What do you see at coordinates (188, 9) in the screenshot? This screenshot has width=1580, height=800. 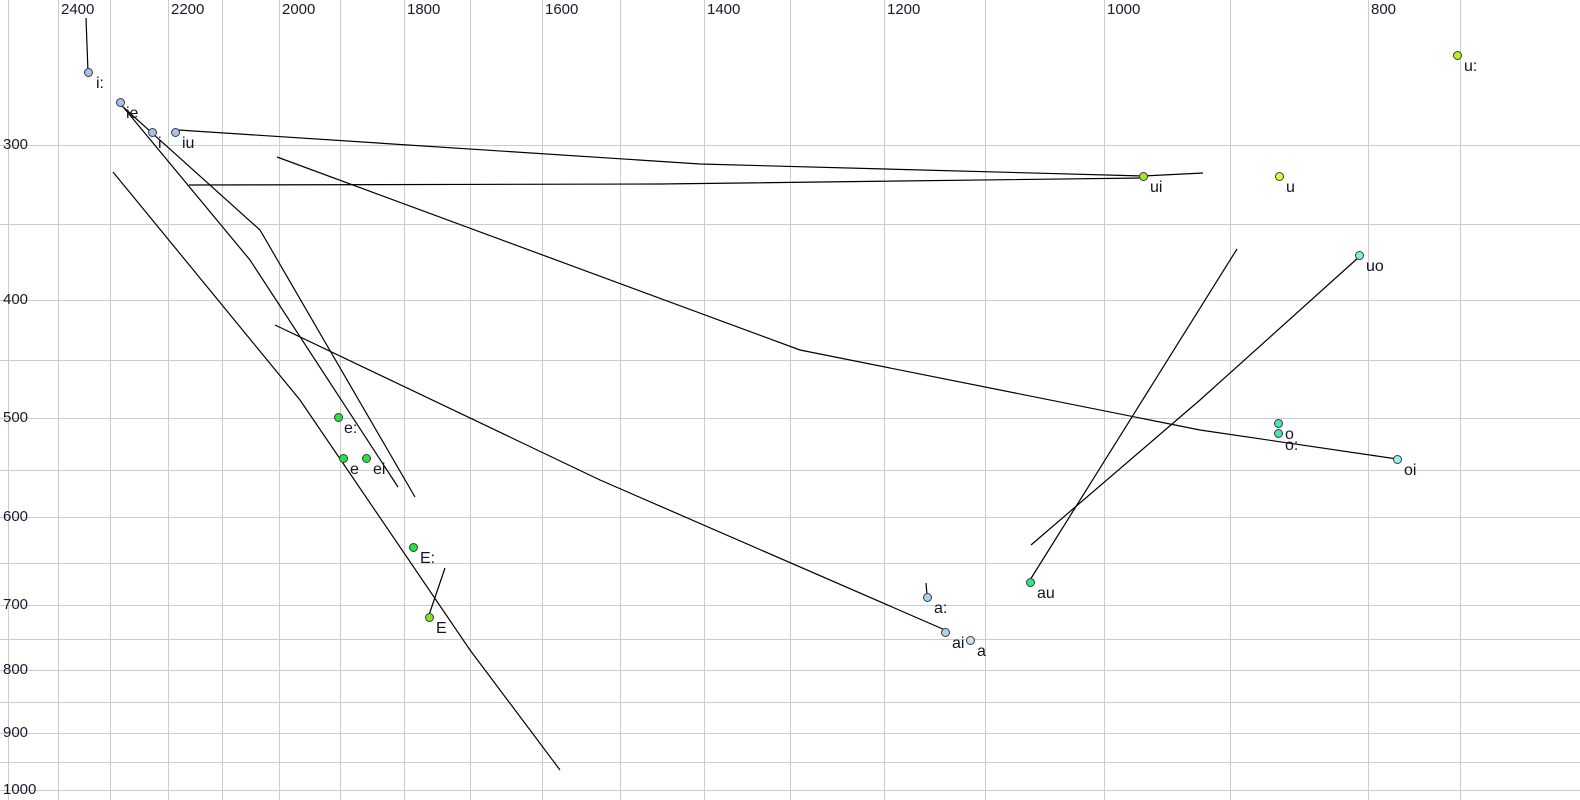 I see `x-axis-tick-label: 2200` at bounding box center [188, 9].